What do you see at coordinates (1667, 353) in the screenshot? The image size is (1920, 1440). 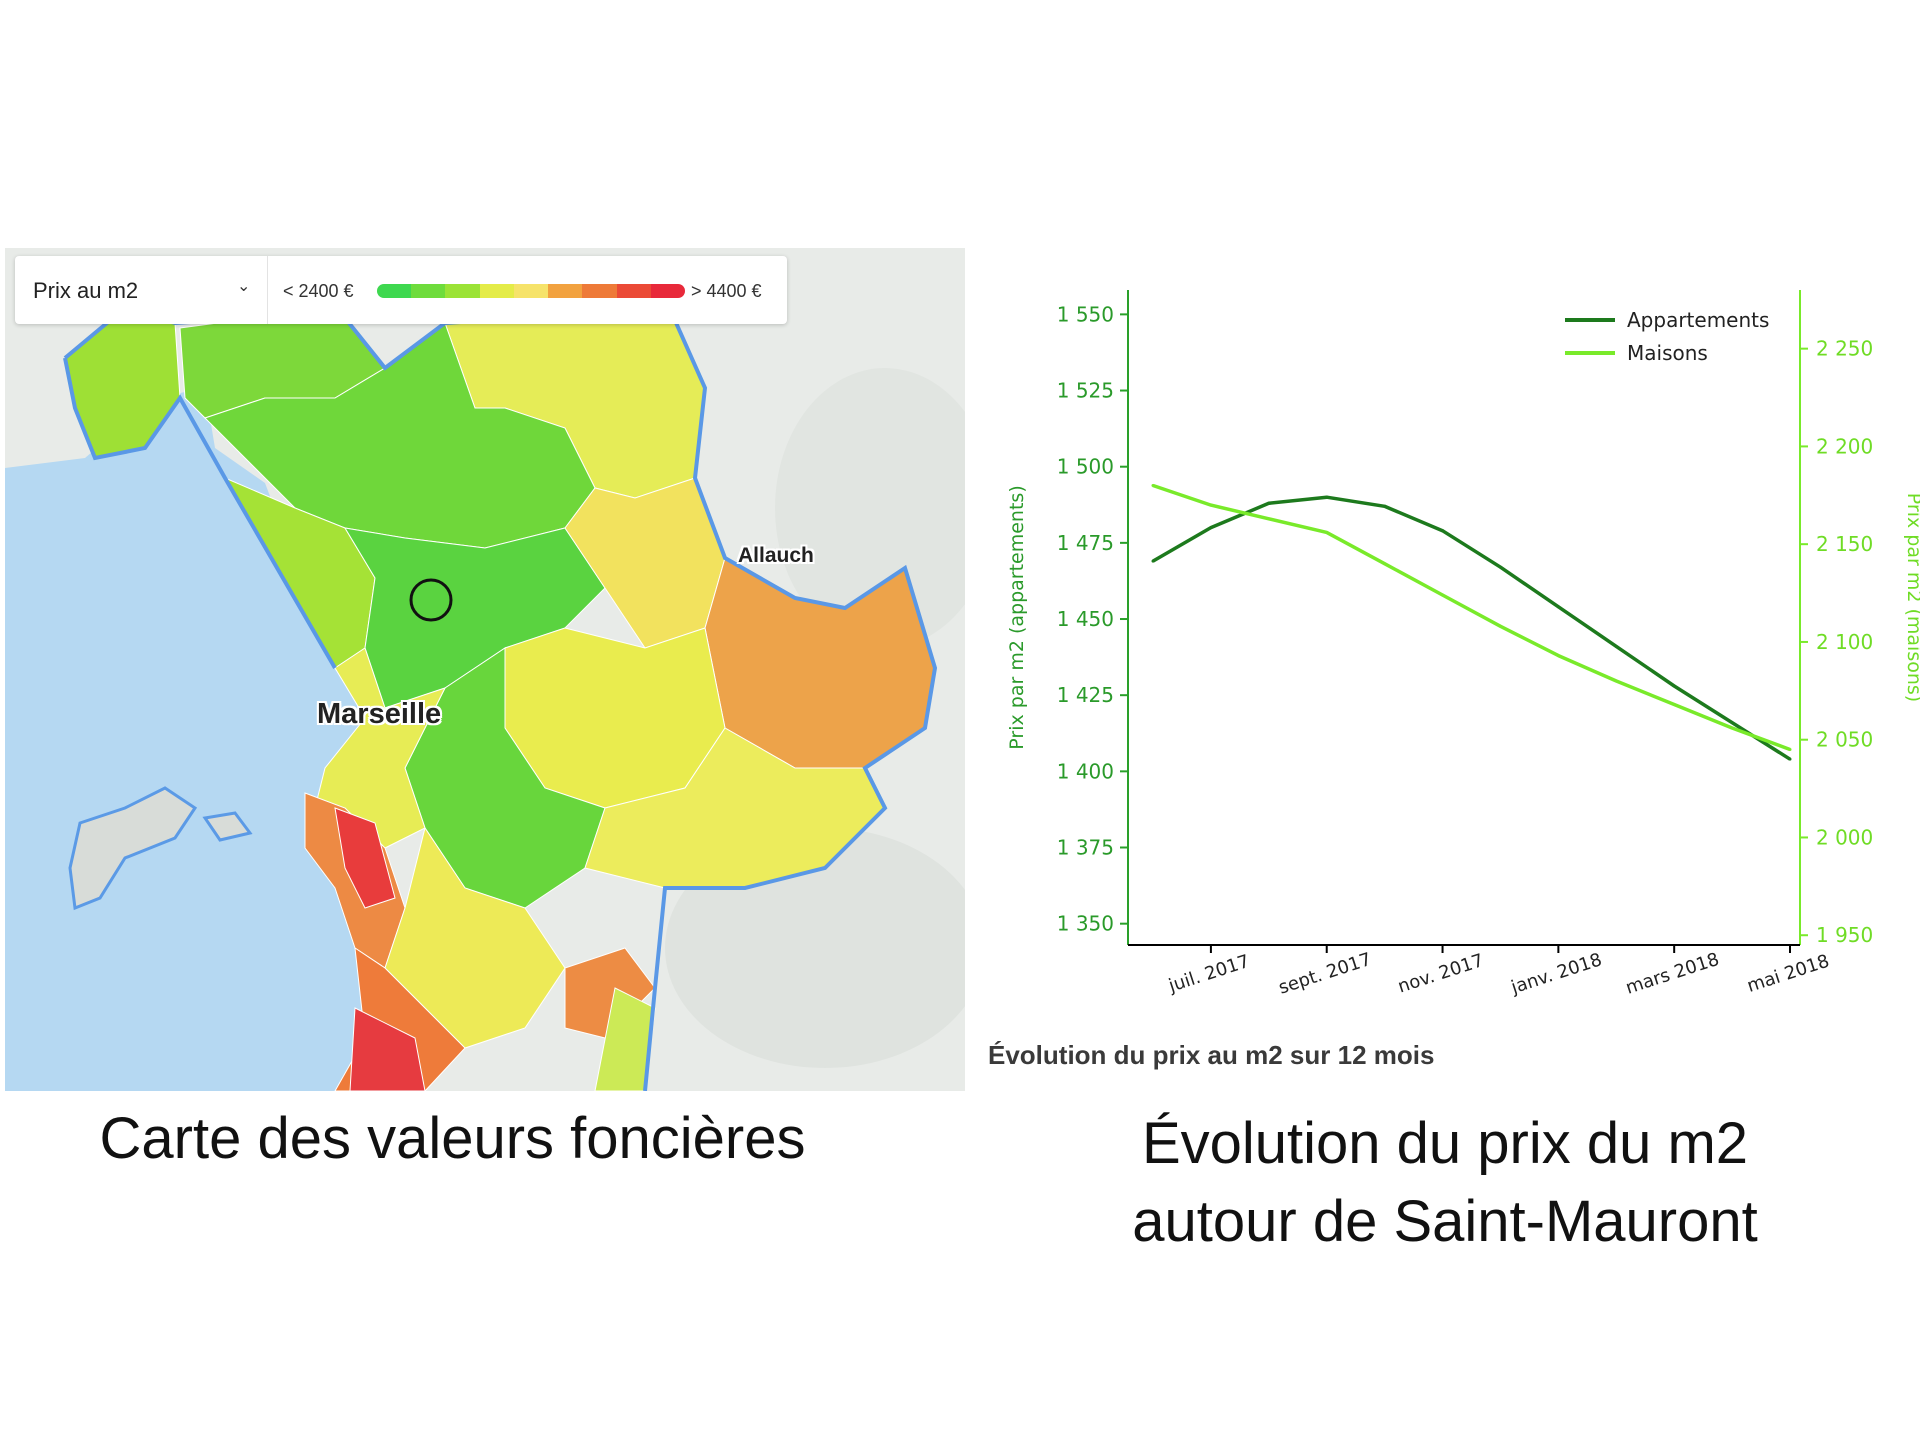 I see `legend-label: Maisons` at bounding box center [1667, 353].